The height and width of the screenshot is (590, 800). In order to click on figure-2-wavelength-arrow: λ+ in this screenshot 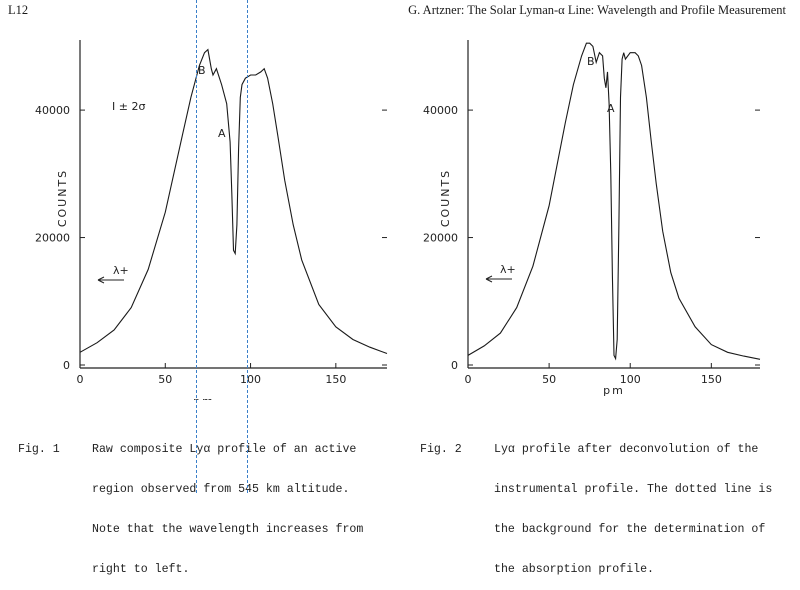, I will do `click(500, 273)`.